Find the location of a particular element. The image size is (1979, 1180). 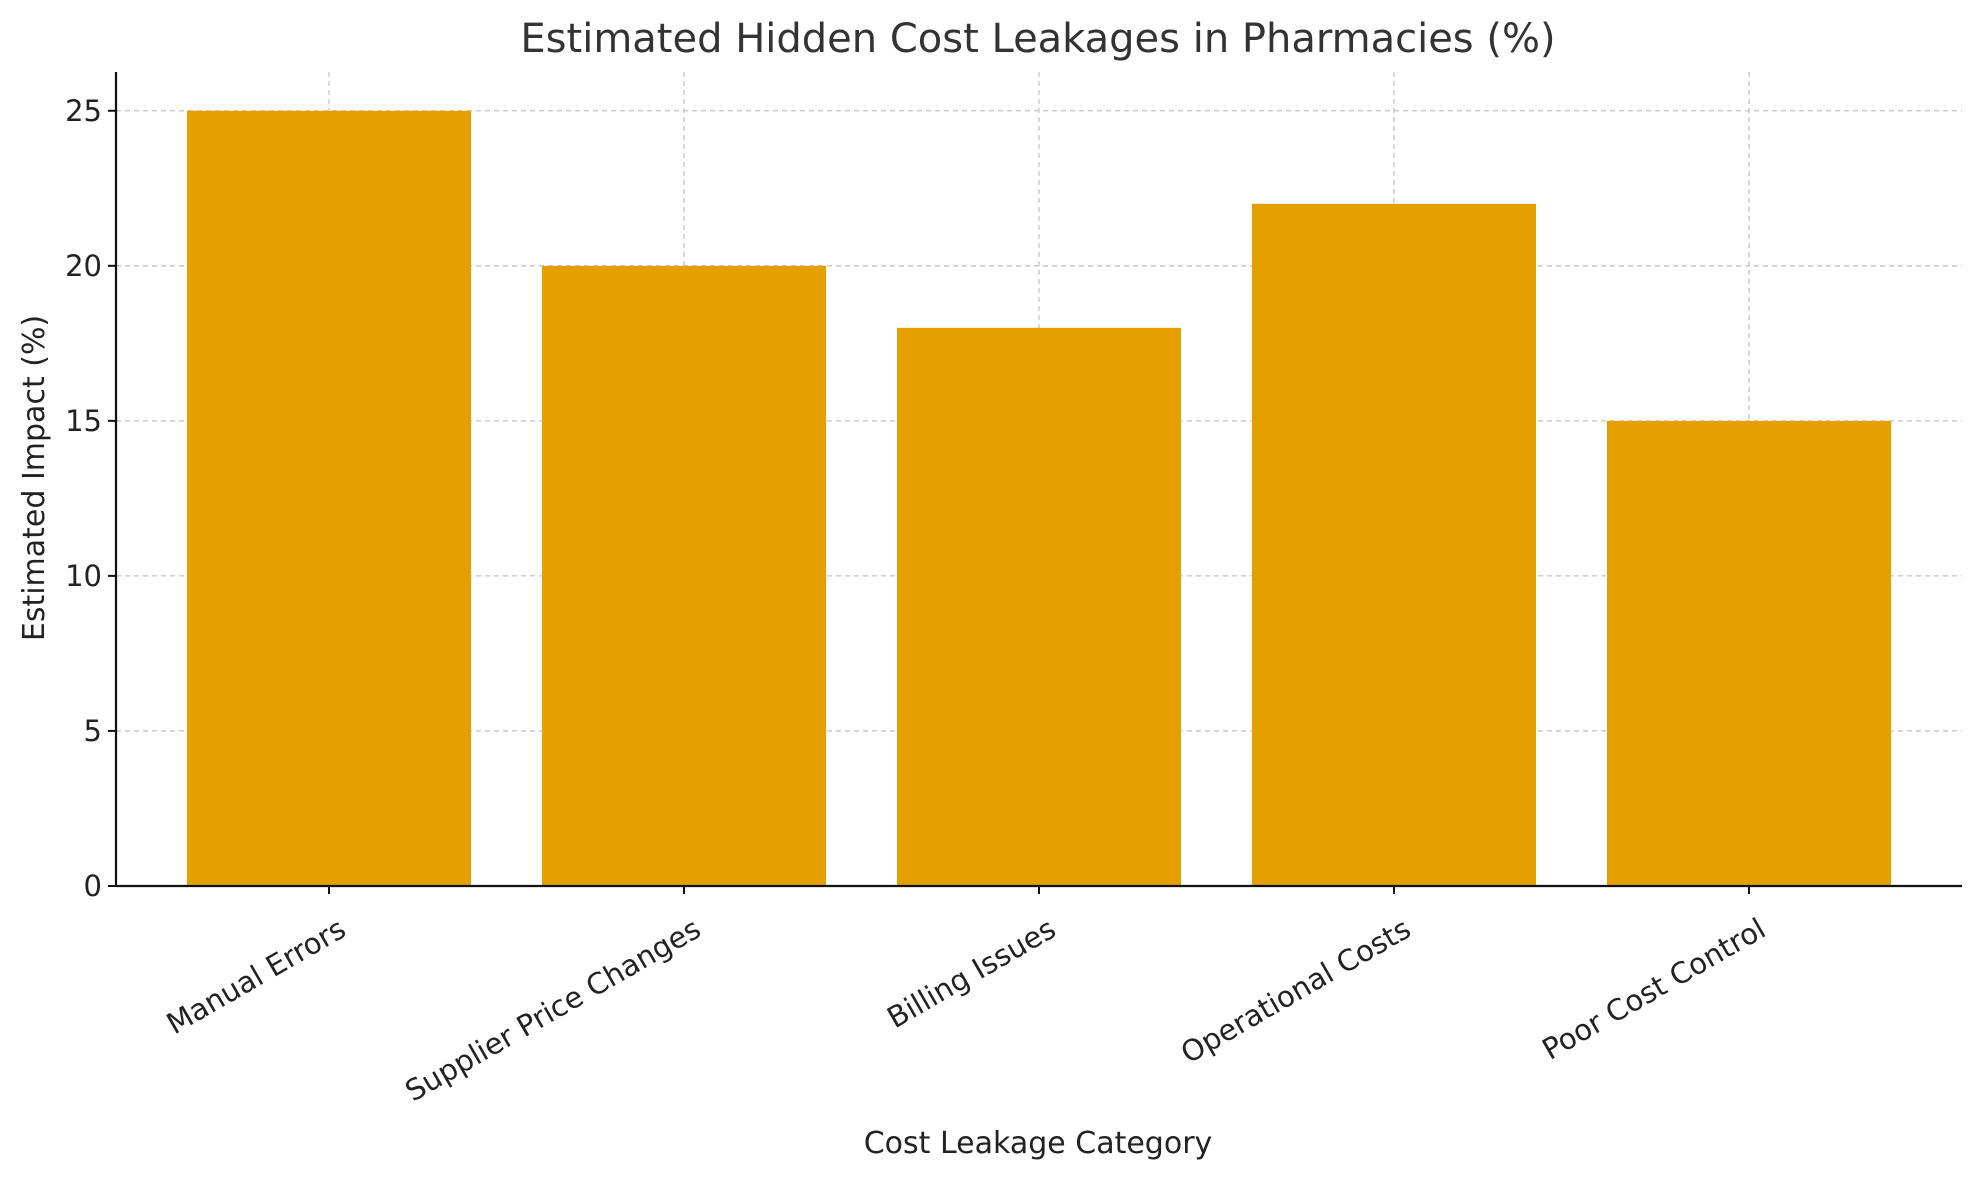

y-tick-label: 5 is located at coordinates (93, 731).